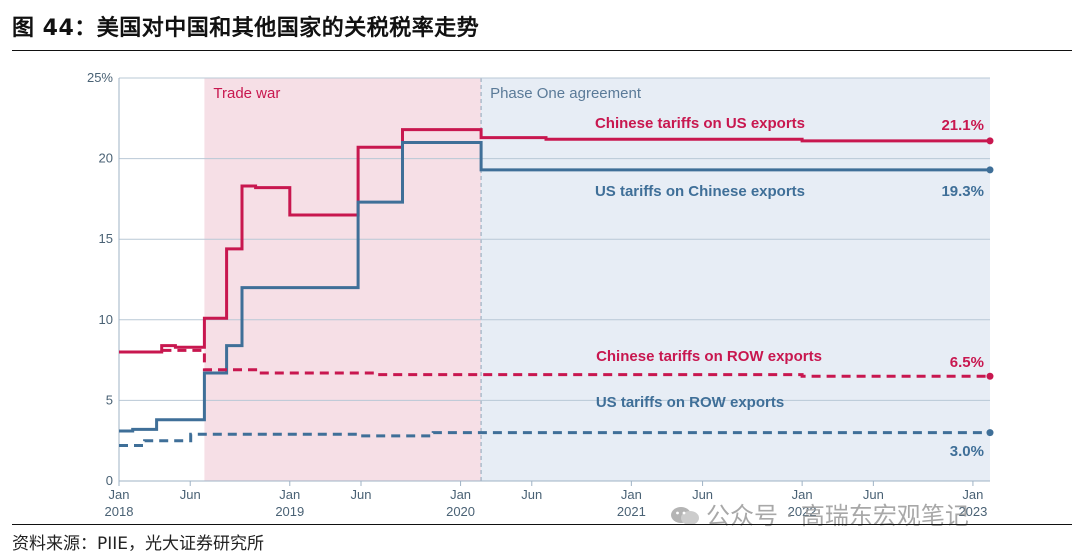  I want to click on y-tick-label: 20, so click(106, 158).